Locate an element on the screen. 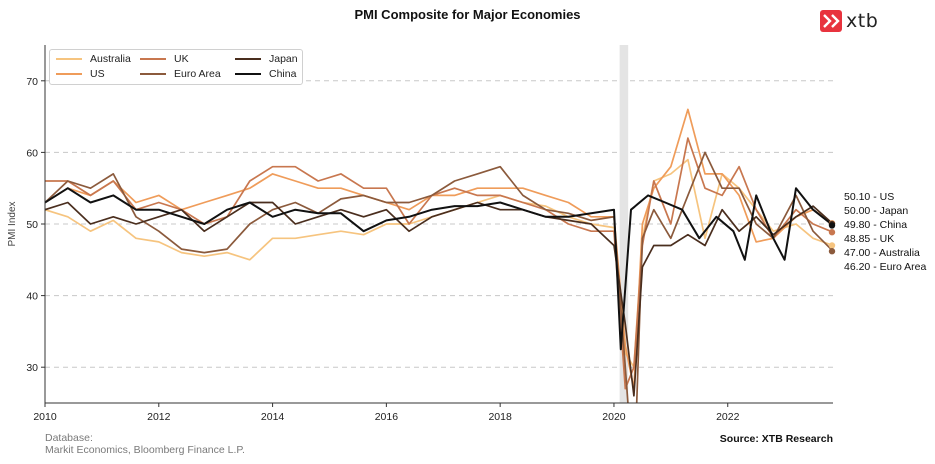 This screenshot has width=935, height=464. legend-label: Australia is located at coordinates (110, 59).